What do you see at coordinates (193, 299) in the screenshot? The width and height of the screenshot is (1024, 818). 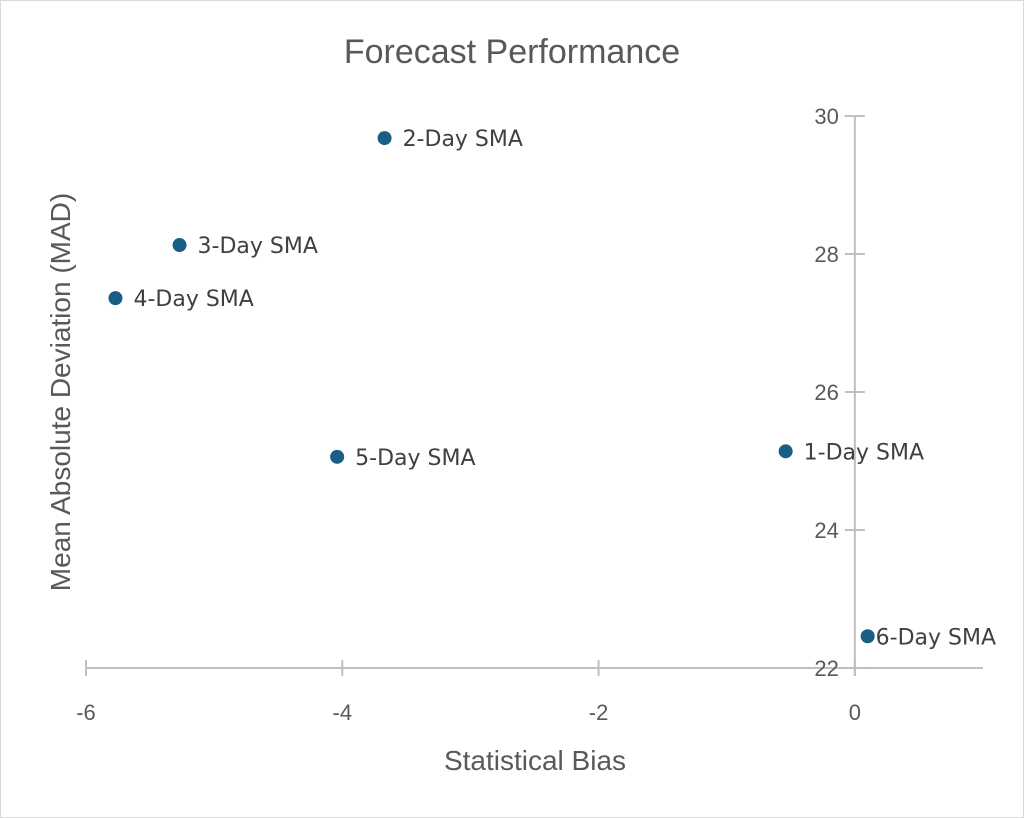 I see `data-label: 4-Day SMA` at bounding box center [193, 299].